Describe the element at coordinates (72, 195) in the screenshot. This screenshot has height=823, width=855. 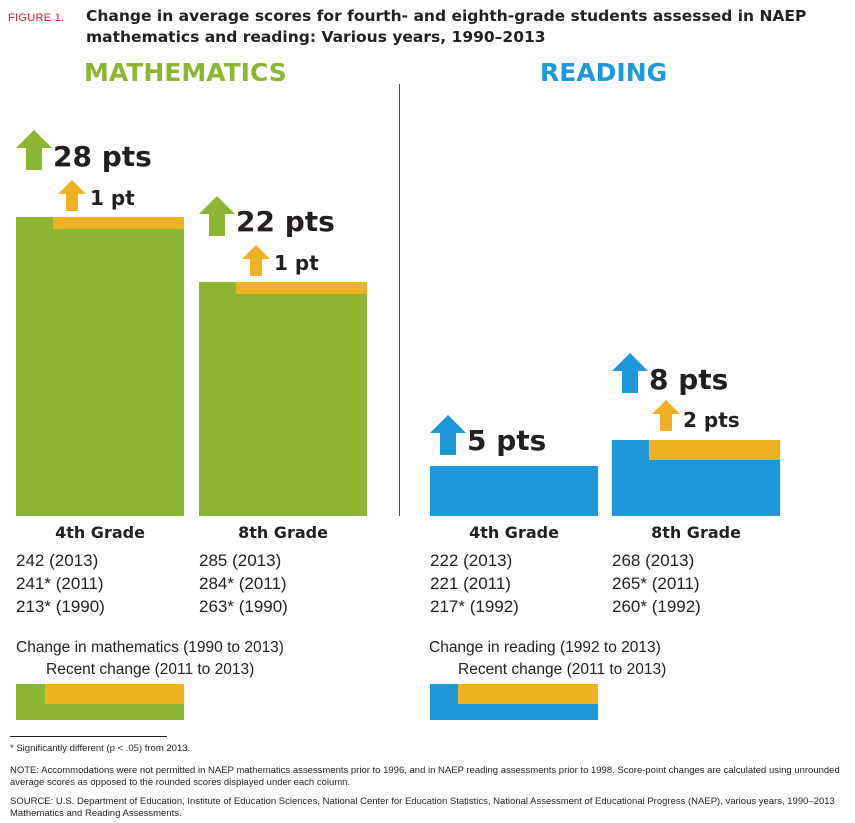
I see `math-4th-recent-arrow-icon` at that location.